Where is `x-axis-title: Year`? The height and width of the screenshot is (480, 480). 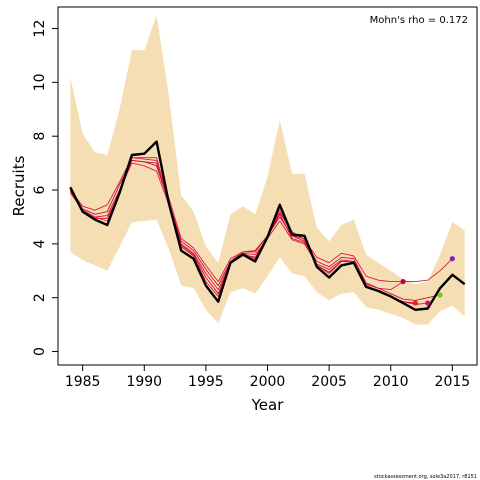
x-axis-title: Year is located at coordinates (268, 405).